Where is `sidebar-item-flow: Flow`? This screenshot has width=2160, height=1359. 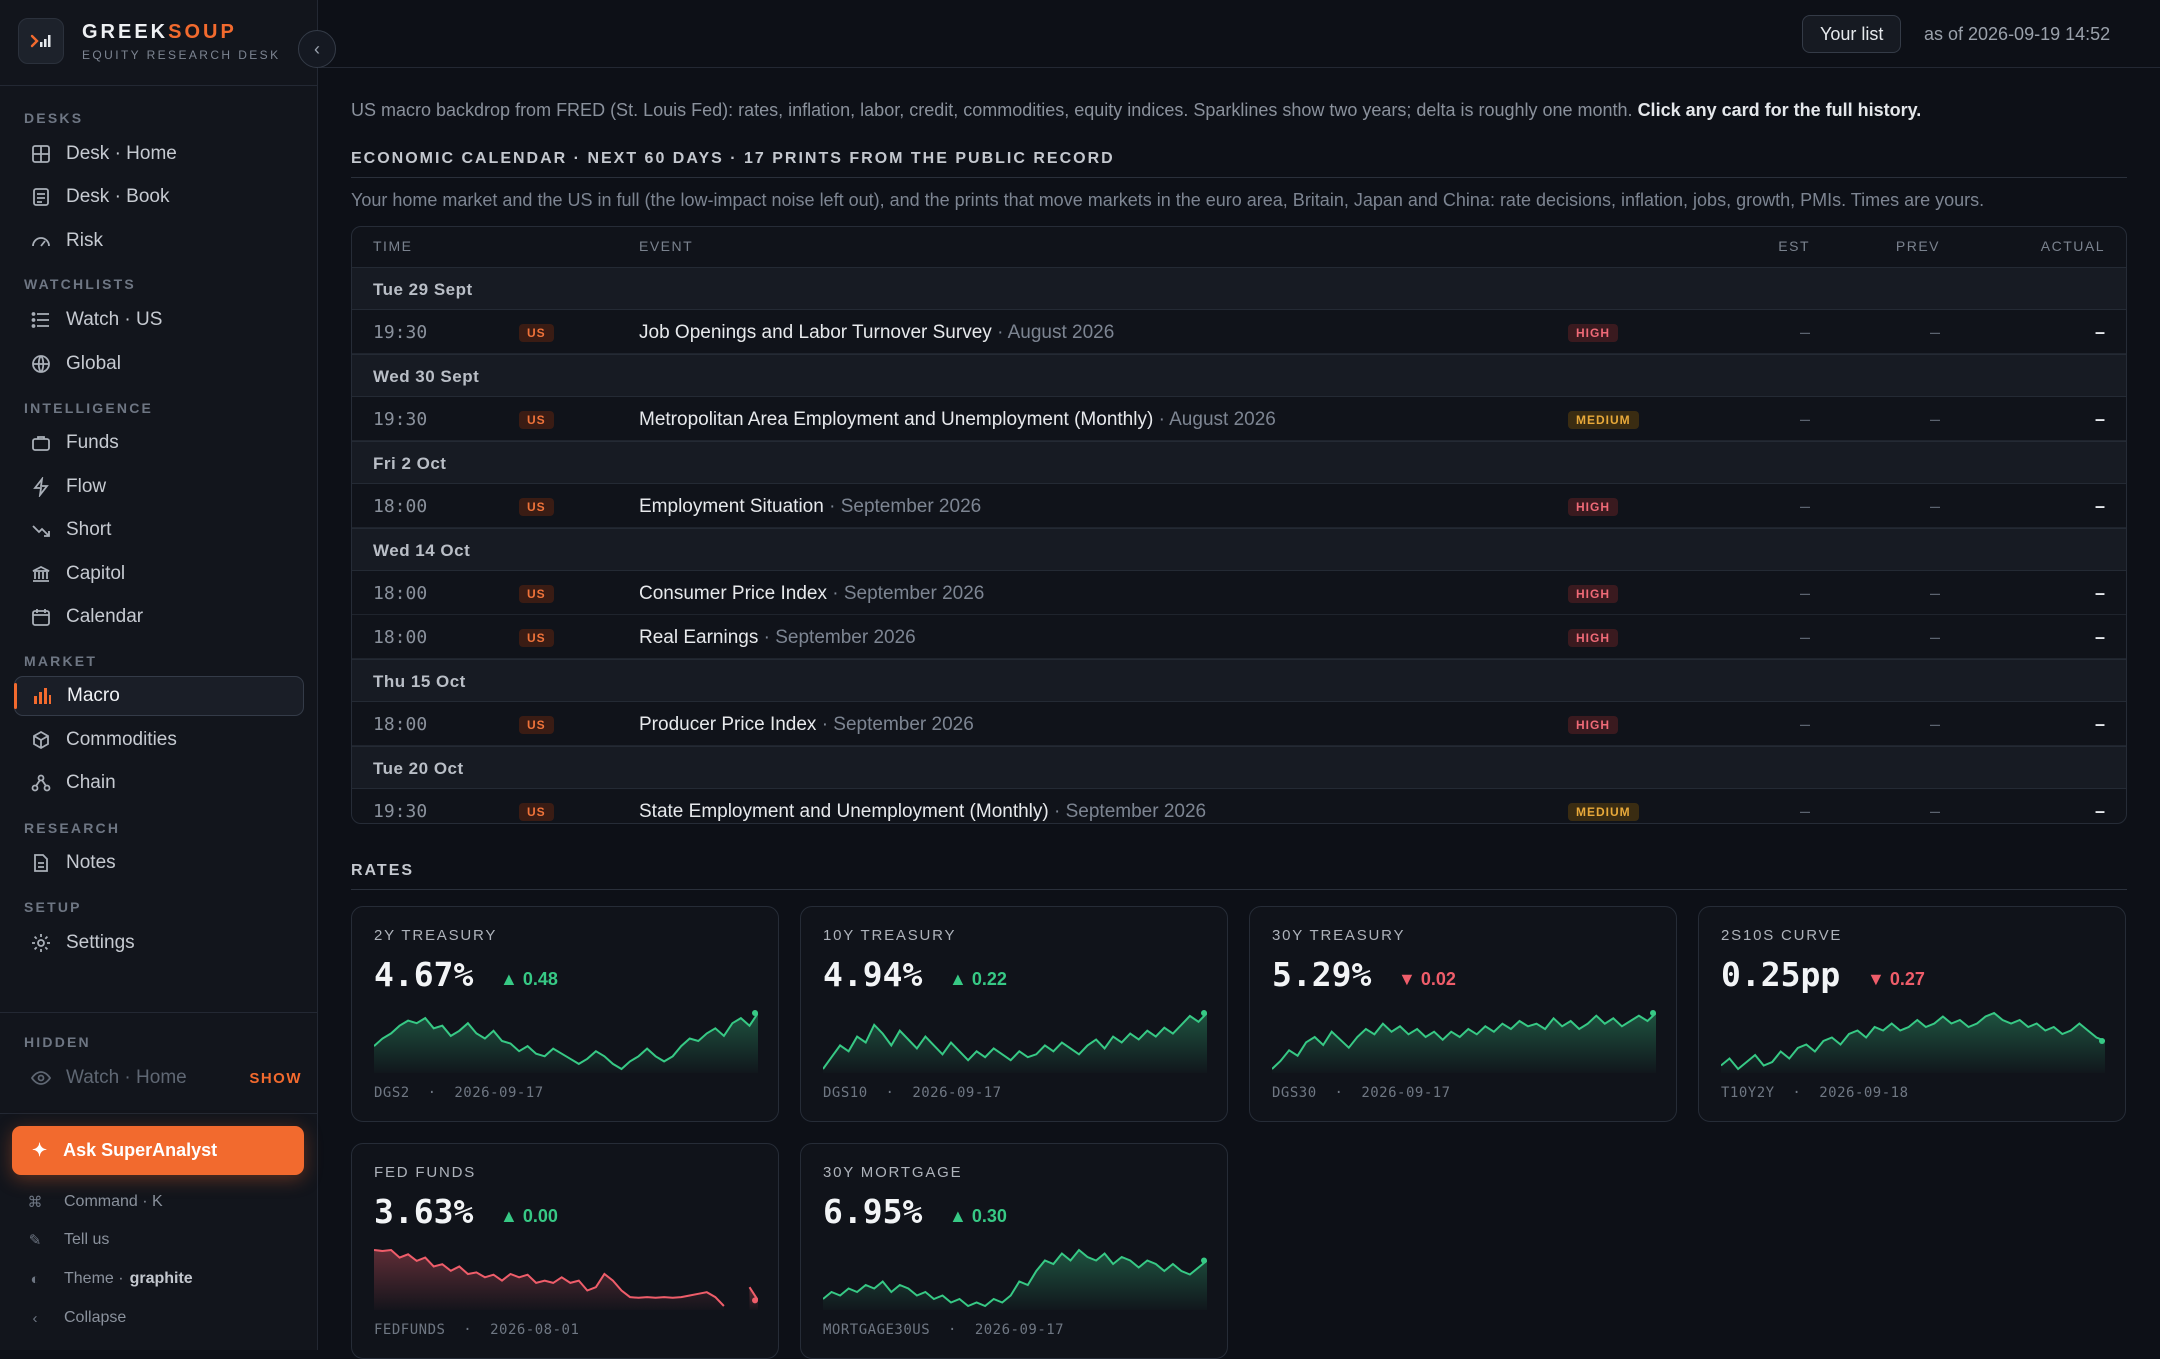
sidebar-item-flow: Flow is located at coordinates (159, 487).